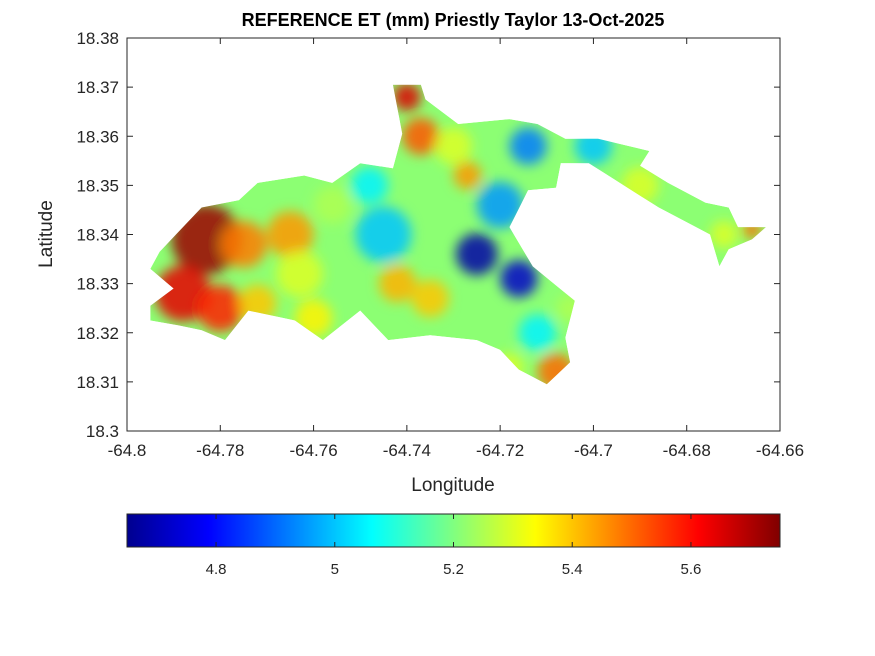 The image size is (875, 656). Describe the element at coordinates (97, 136) in the screenshot. I see `y-tick-label: 18.36` at that location.